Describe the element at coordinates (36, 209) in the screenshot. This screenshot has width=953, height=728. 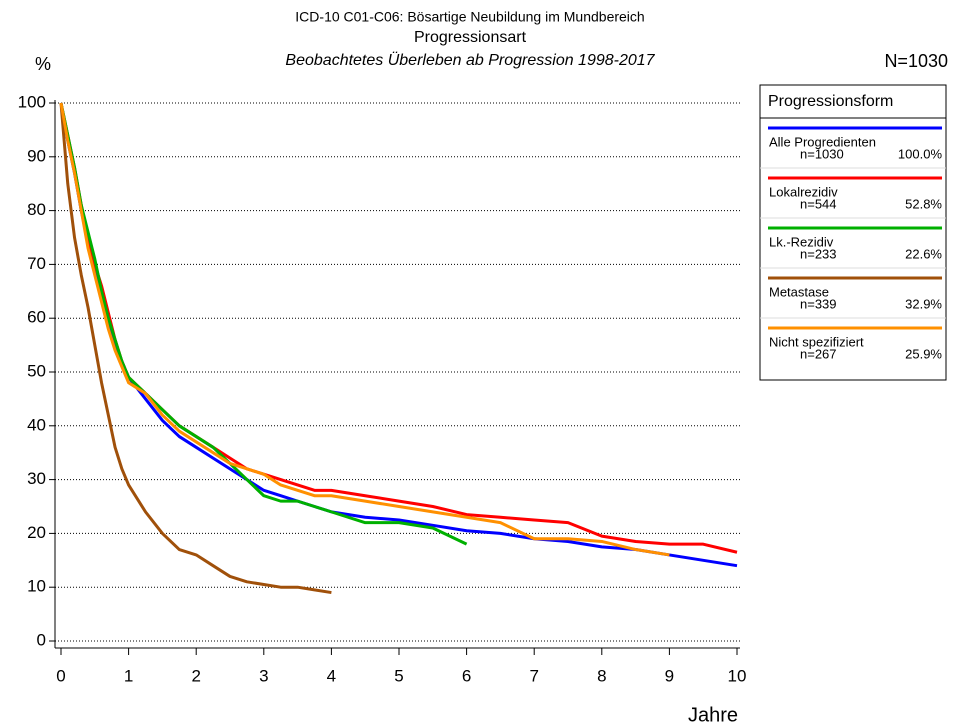
I see `y-tick-label: 80` at that location.